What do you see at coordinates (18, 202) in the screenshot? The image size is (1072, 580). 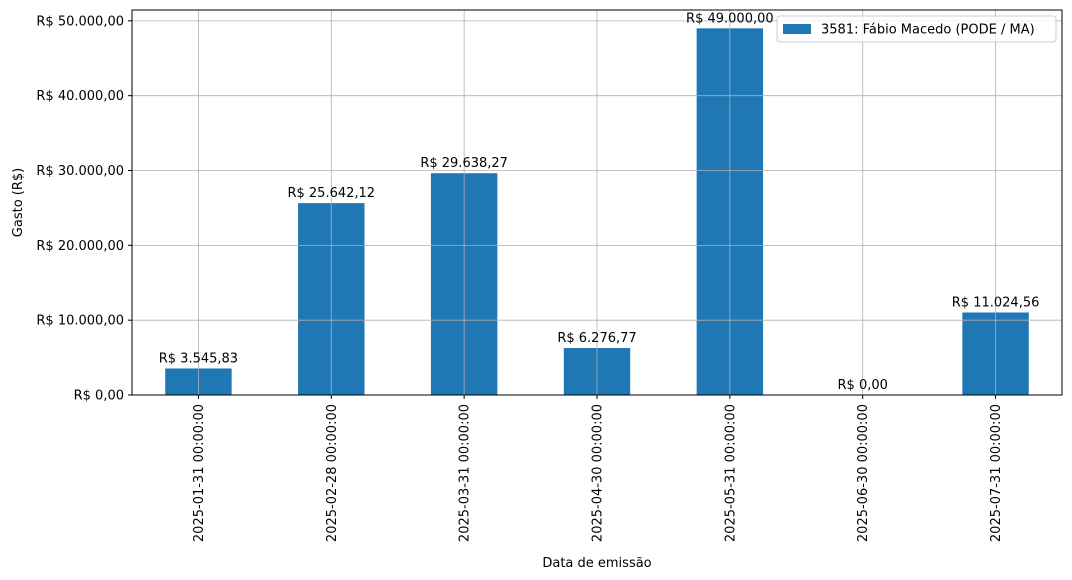 I see `y-axis-label: Gasto (R$)` at bounding box center [18, 202].